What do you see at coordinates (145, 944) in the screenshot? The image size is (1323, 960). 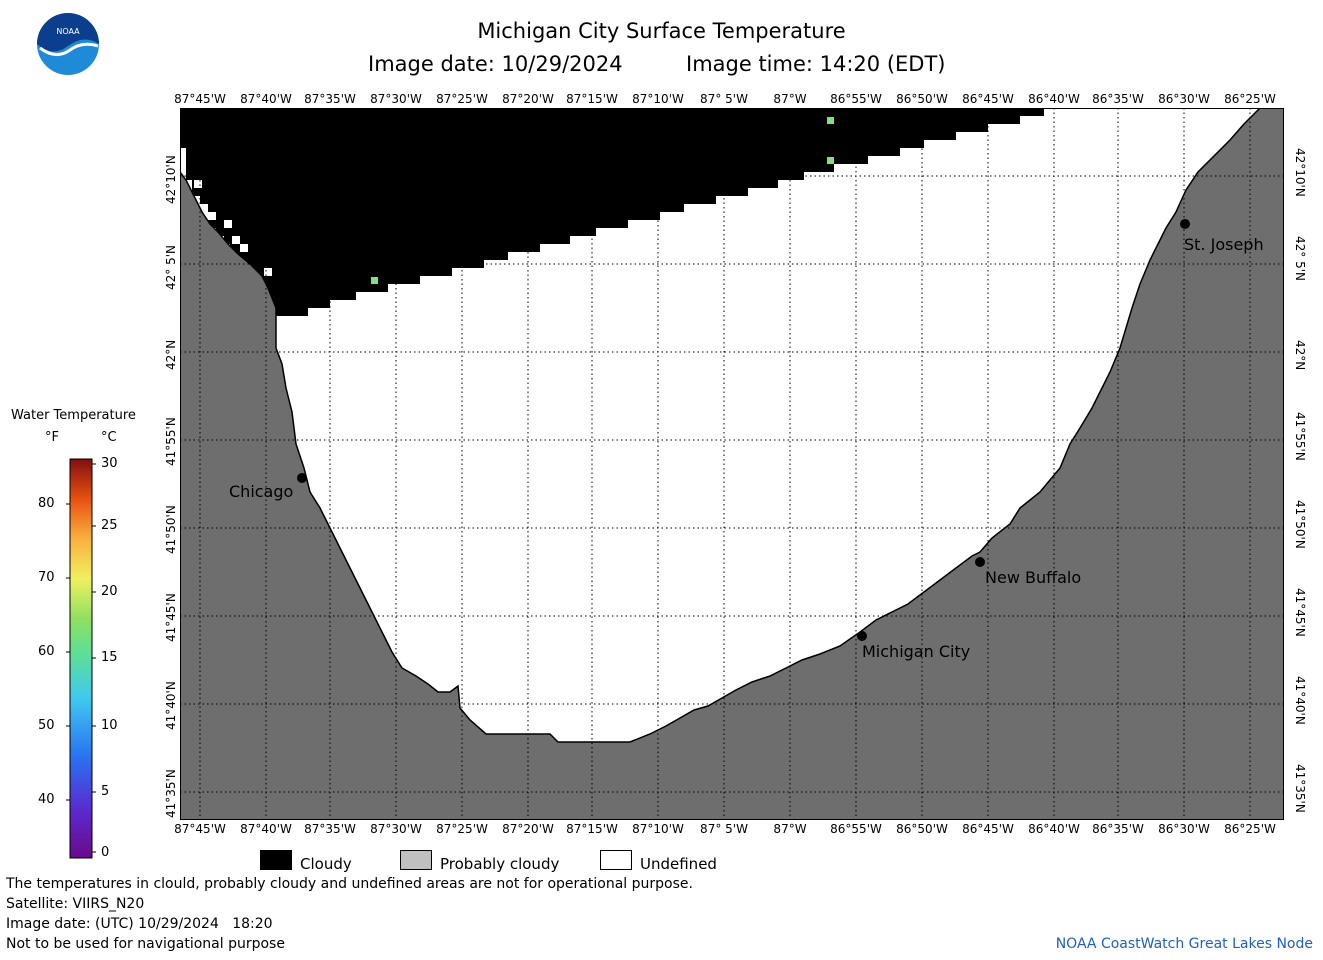 I see `navigation-warning: Not to be used for navigational purpose` at bounding box center [145, 944].